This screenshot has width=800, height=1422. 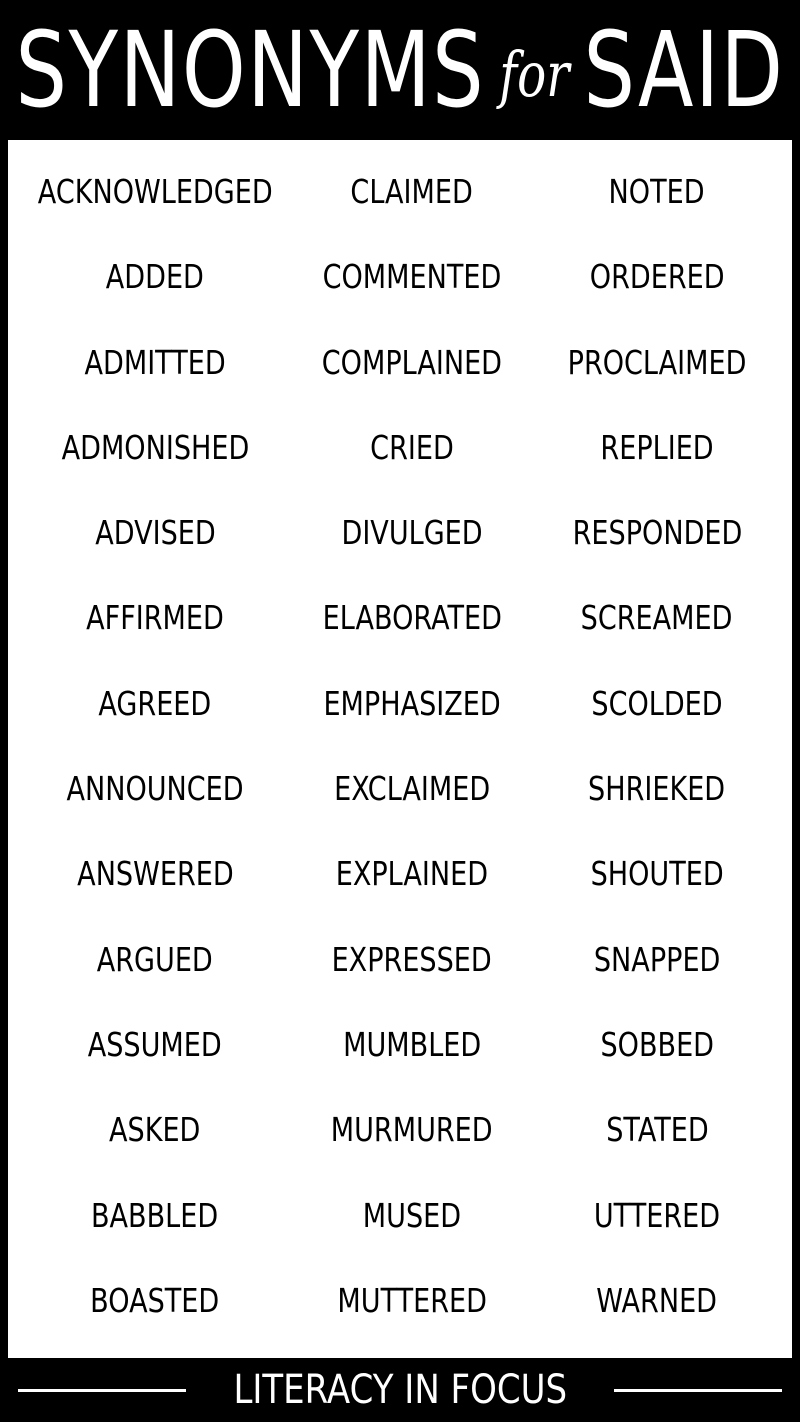 What do you see at coordinates (155, 1300) in the screenshot?
I see `synonym-word-text: BOASTED` at bounding box center [155, 1300].